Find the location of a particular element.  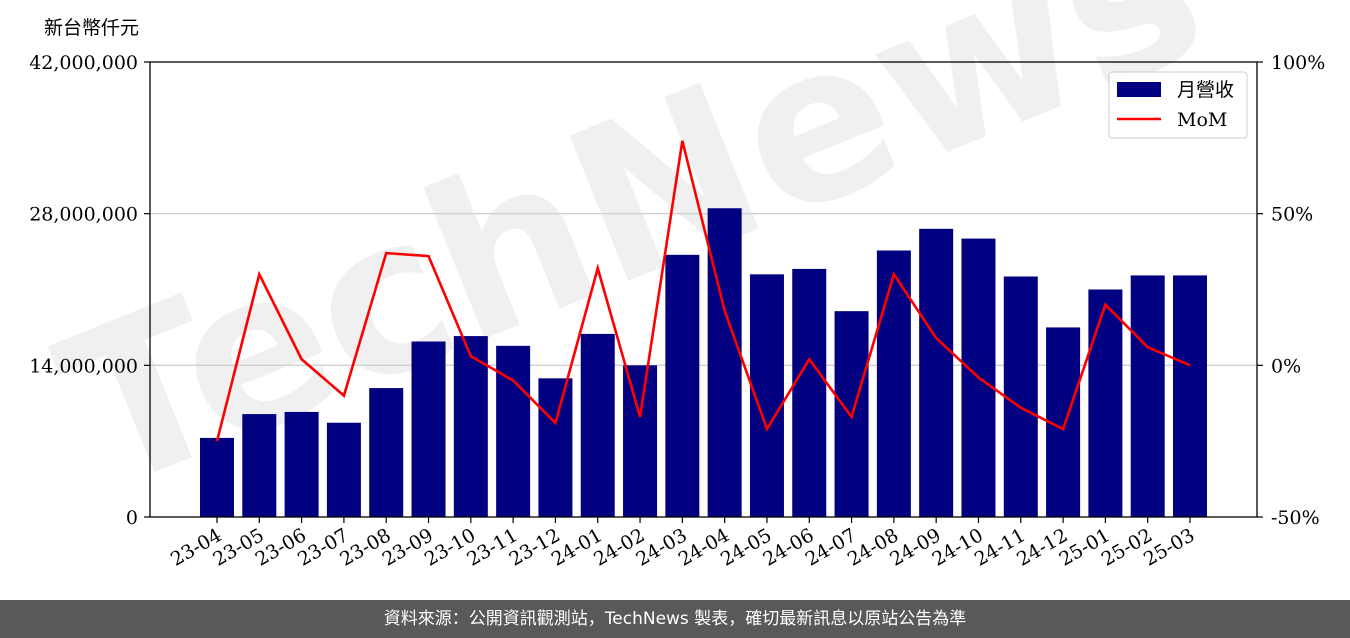

legend-swatch-revenue is located at coordinates (1139, 89).